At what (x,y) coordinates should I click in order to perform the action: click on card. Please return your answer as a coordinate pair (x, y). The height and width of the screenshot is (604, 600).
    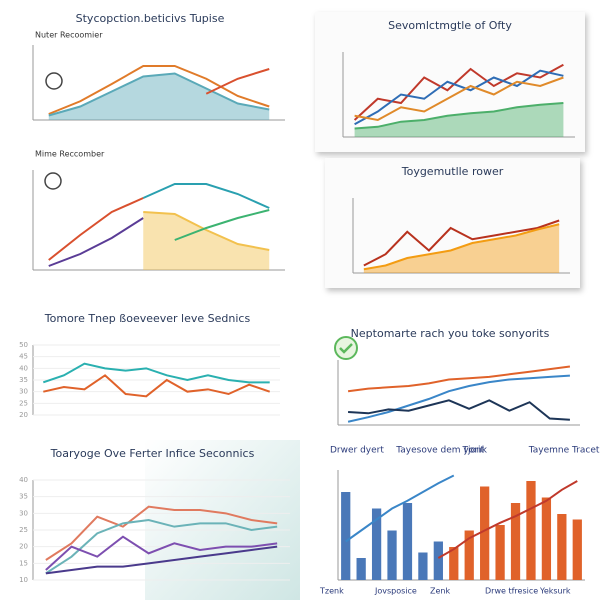
    Looking at the image, I should click on (452, 223).